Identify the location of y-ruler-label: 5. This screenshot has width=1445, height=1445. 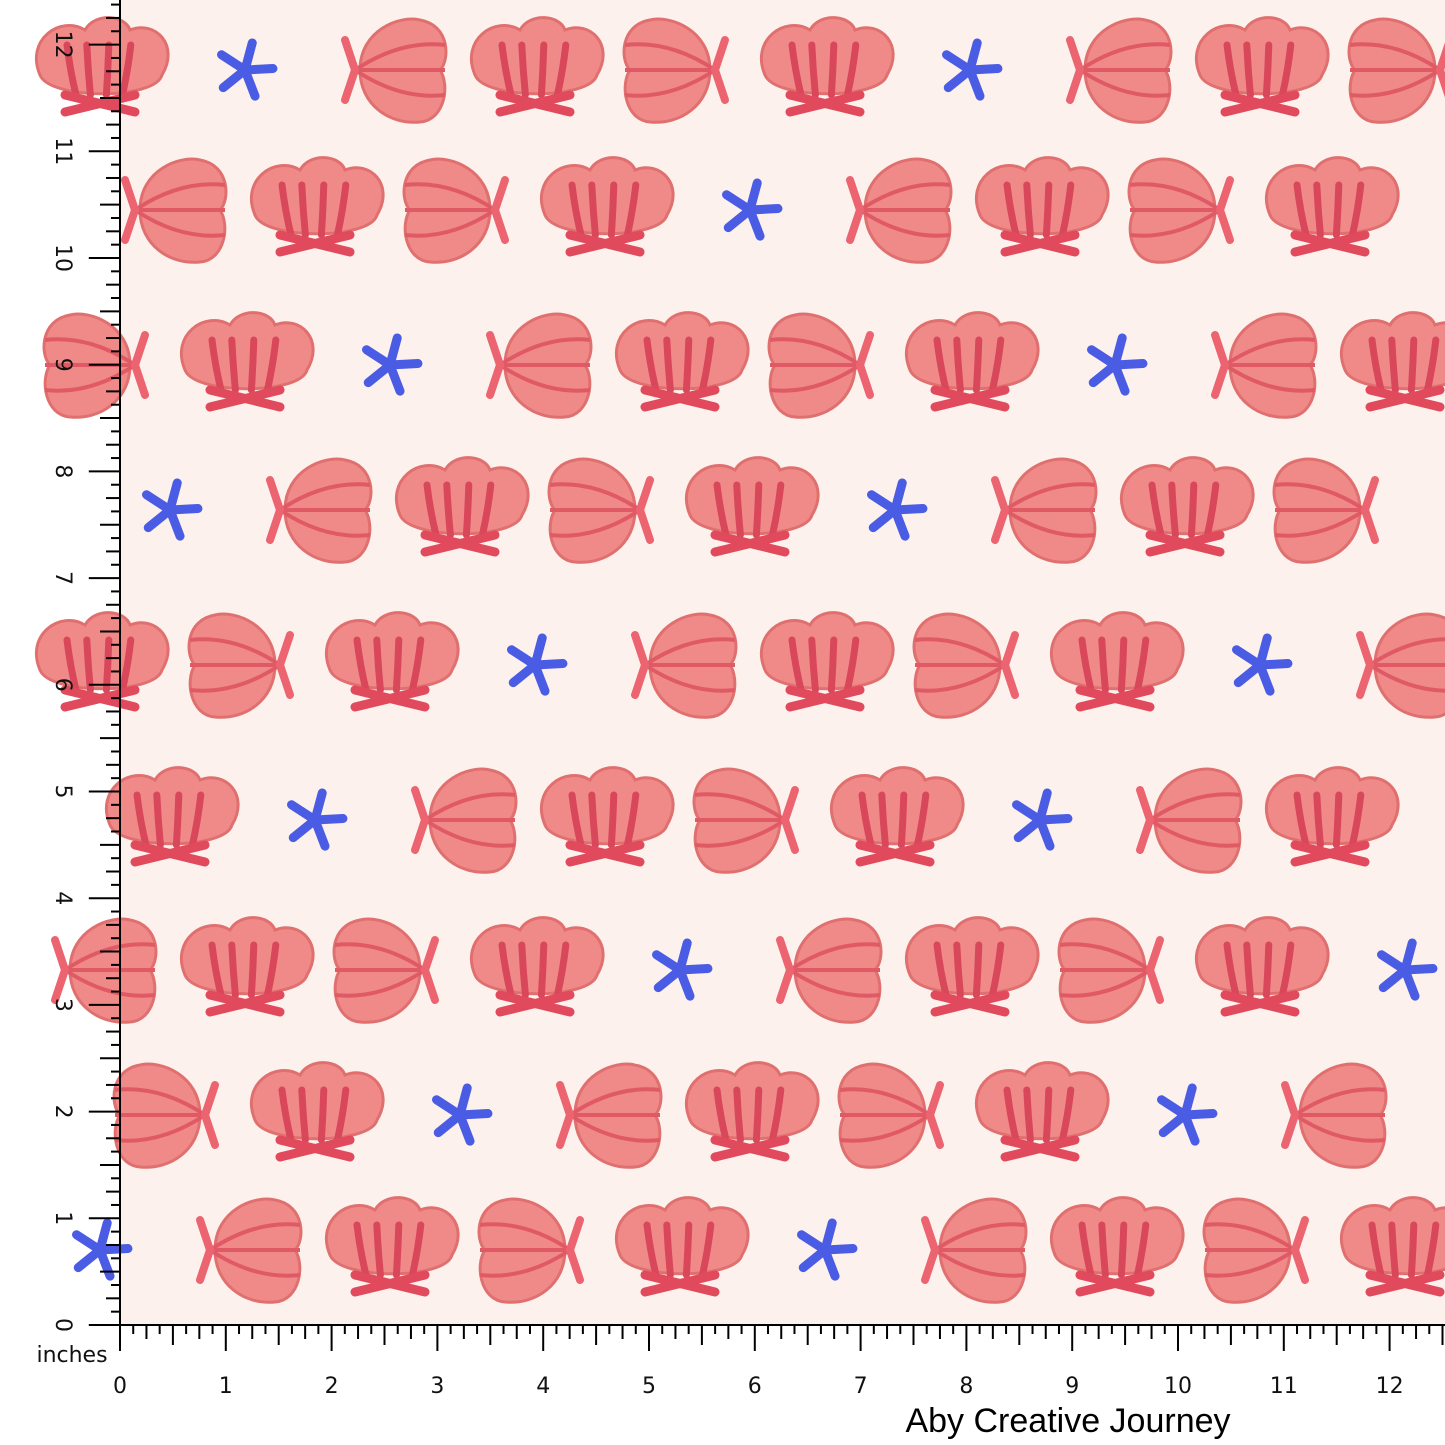
(62, 792).